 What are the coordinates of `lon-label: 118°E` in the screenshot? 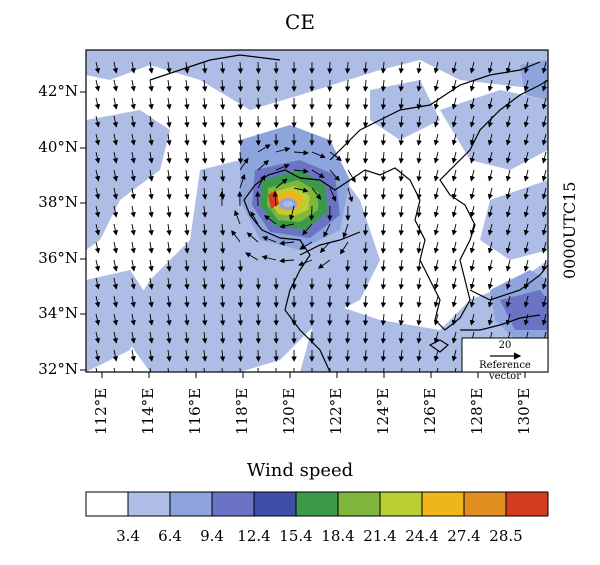 It's located at (242, 411).